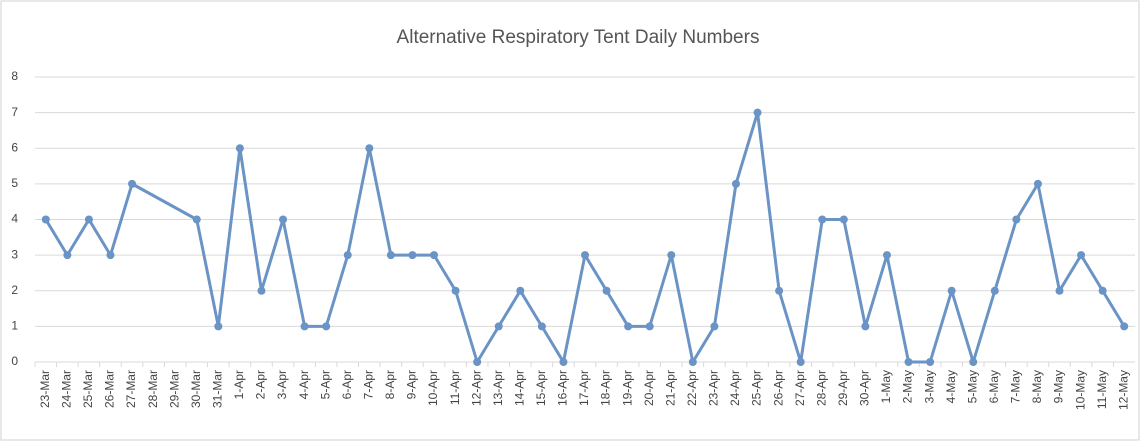  Describe the element at coordinates (498, 388) in the screenshot. I see `x-tick-label: 13-Apr` at that location.